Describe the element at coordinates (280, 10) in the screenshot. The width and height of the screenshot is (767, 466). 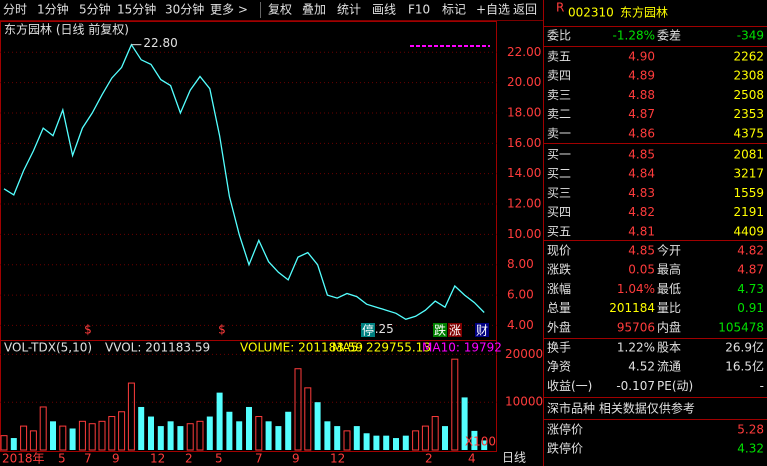
I see `toolbar-button: 复权` at that location.